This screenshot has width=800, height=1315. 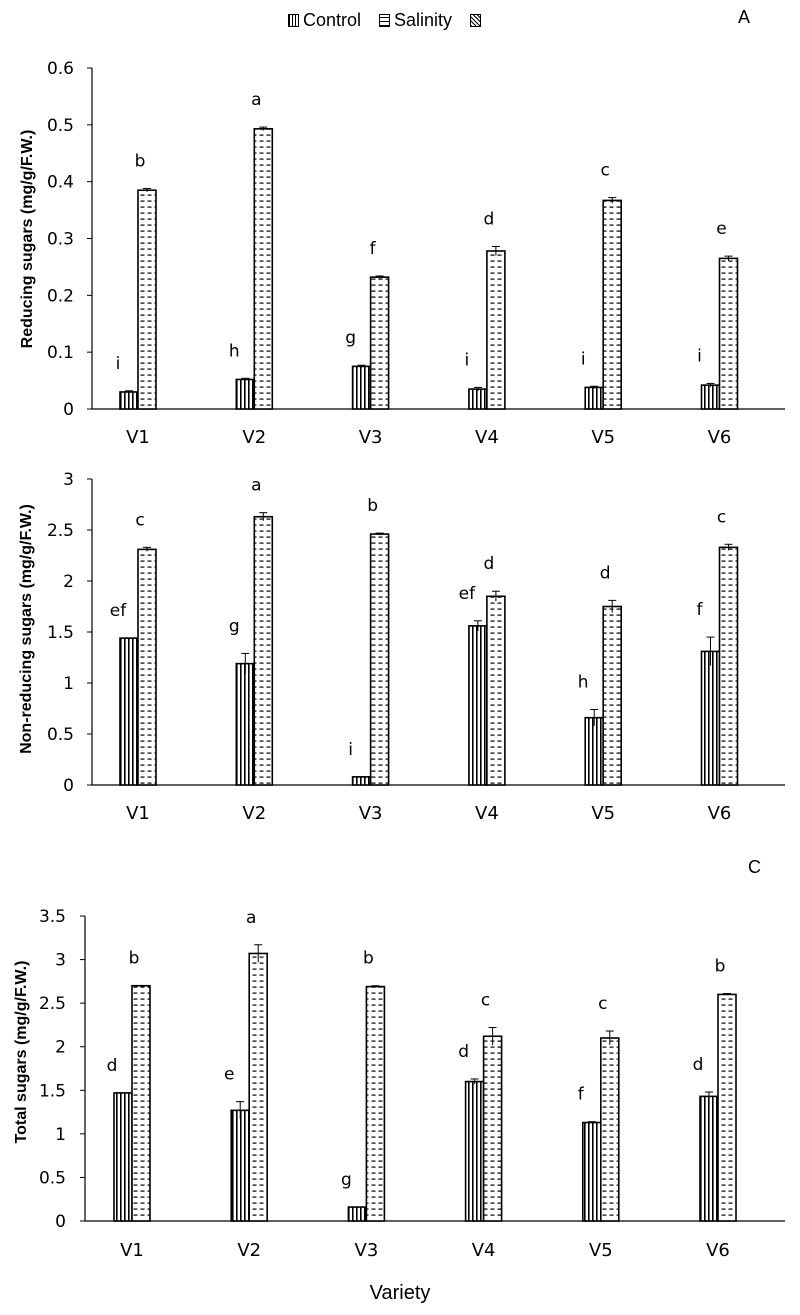 What do you see at coordinates (141, 1103) in the screenshot?
I see `bar-salinity-v1` at bounding box center [141, 1103].